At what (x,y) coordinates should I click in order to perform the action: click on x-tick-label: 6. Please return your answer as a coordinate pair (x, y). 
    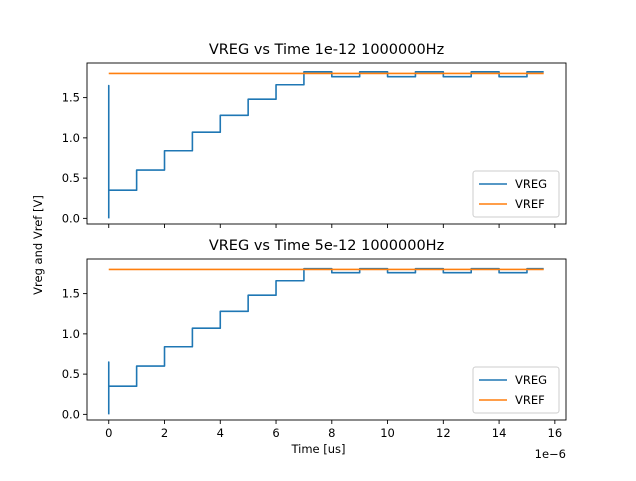
    Looking at the image, I should click on (275, 433).